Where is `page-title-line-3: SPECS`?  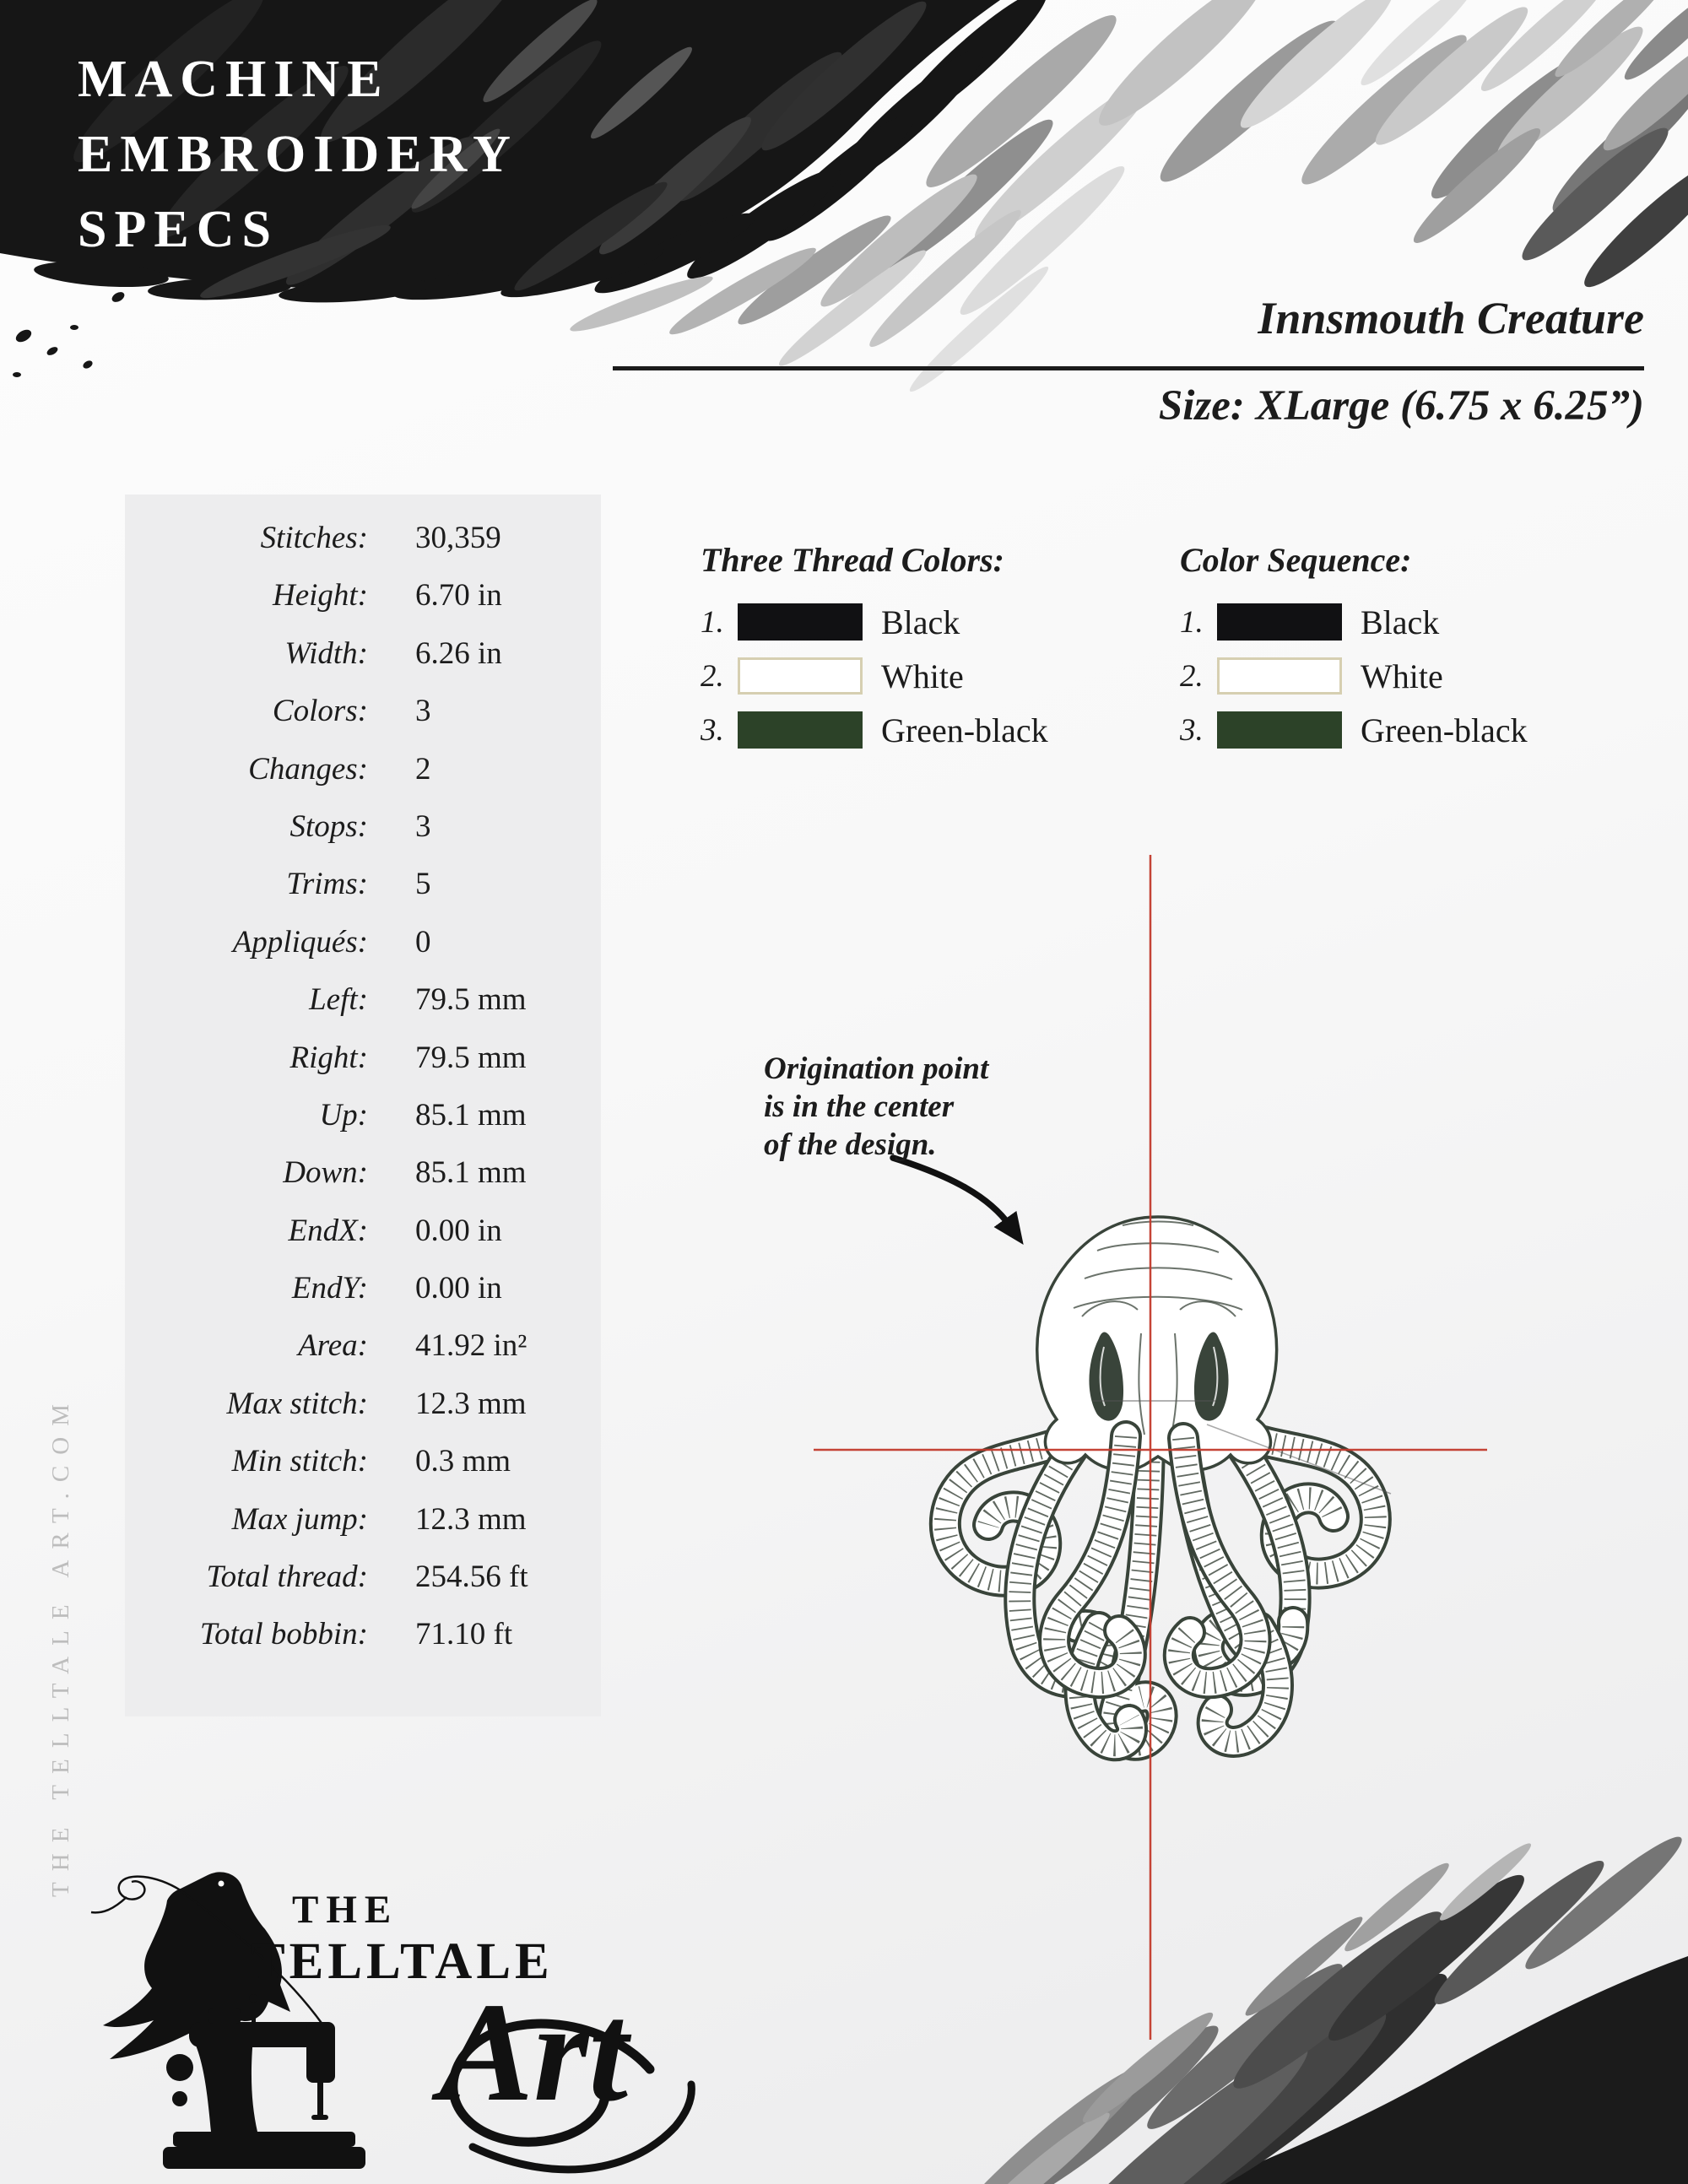 page-title-line-3: SPECS is located at coordinates (178, 229).